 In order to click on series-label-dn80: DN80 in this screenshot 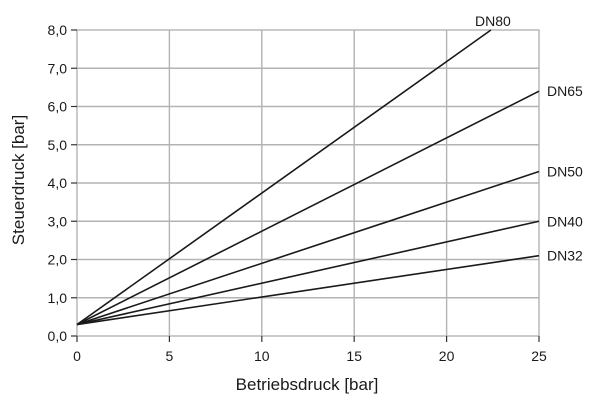, I will do `click(493, 21)`.